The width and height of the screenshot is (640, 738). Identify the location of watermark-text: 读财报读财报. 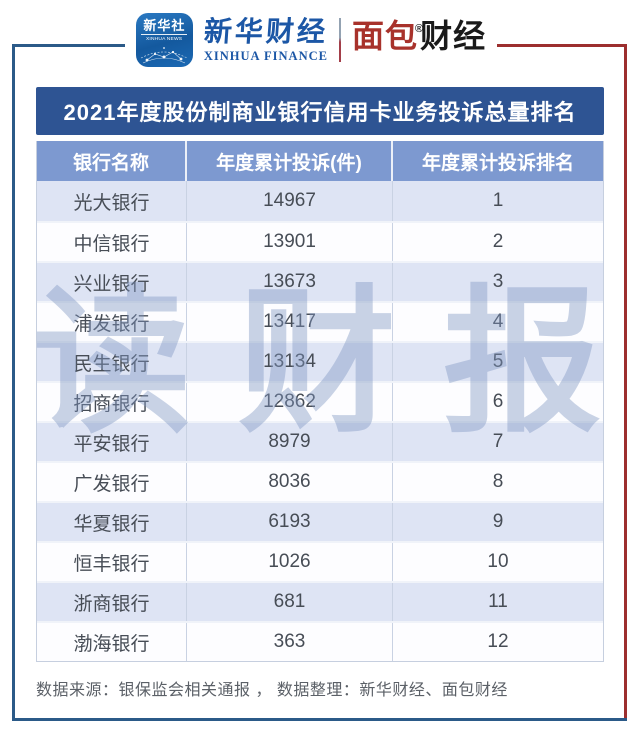
(623, 363).